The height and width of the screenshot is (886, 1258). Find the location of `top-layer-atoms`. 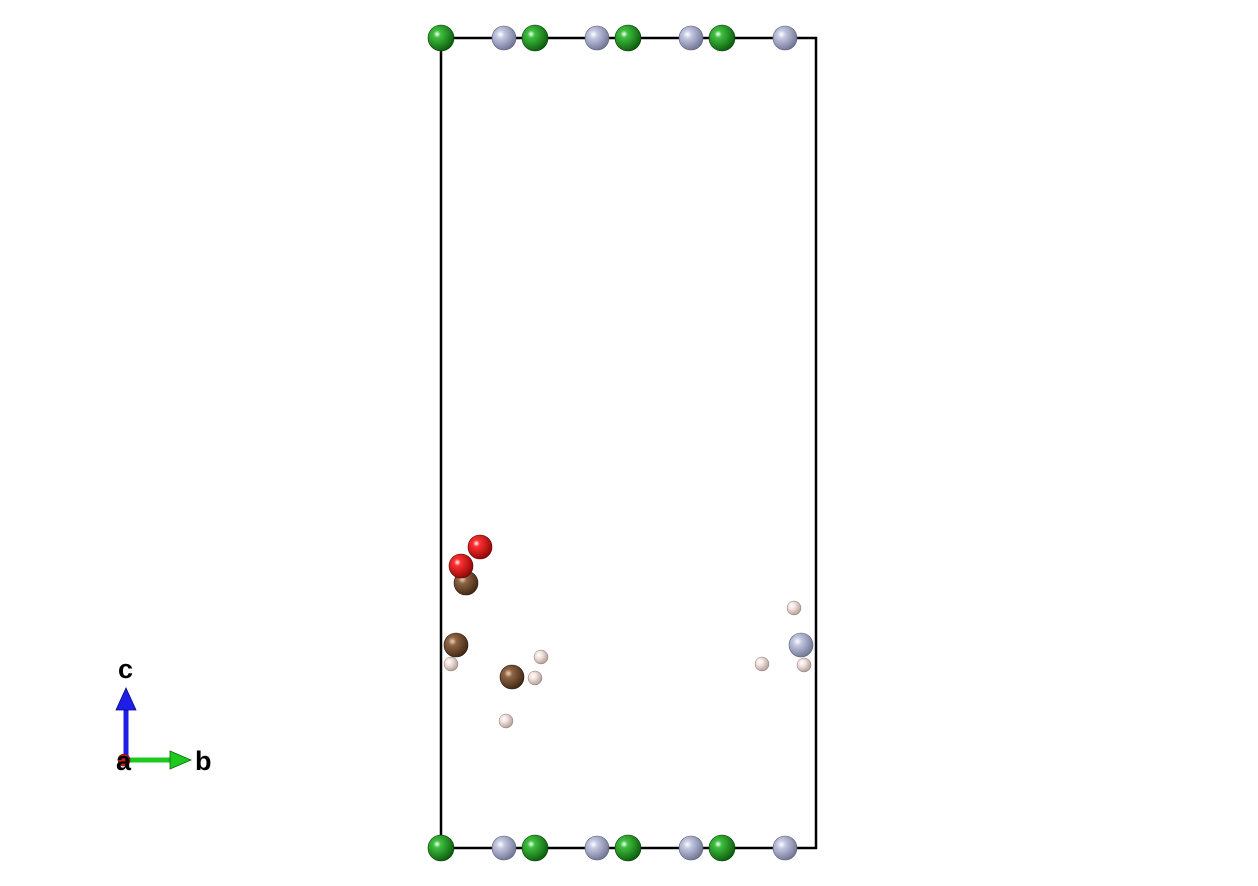

top-layer-atoms is located at coordinates (612, 38).